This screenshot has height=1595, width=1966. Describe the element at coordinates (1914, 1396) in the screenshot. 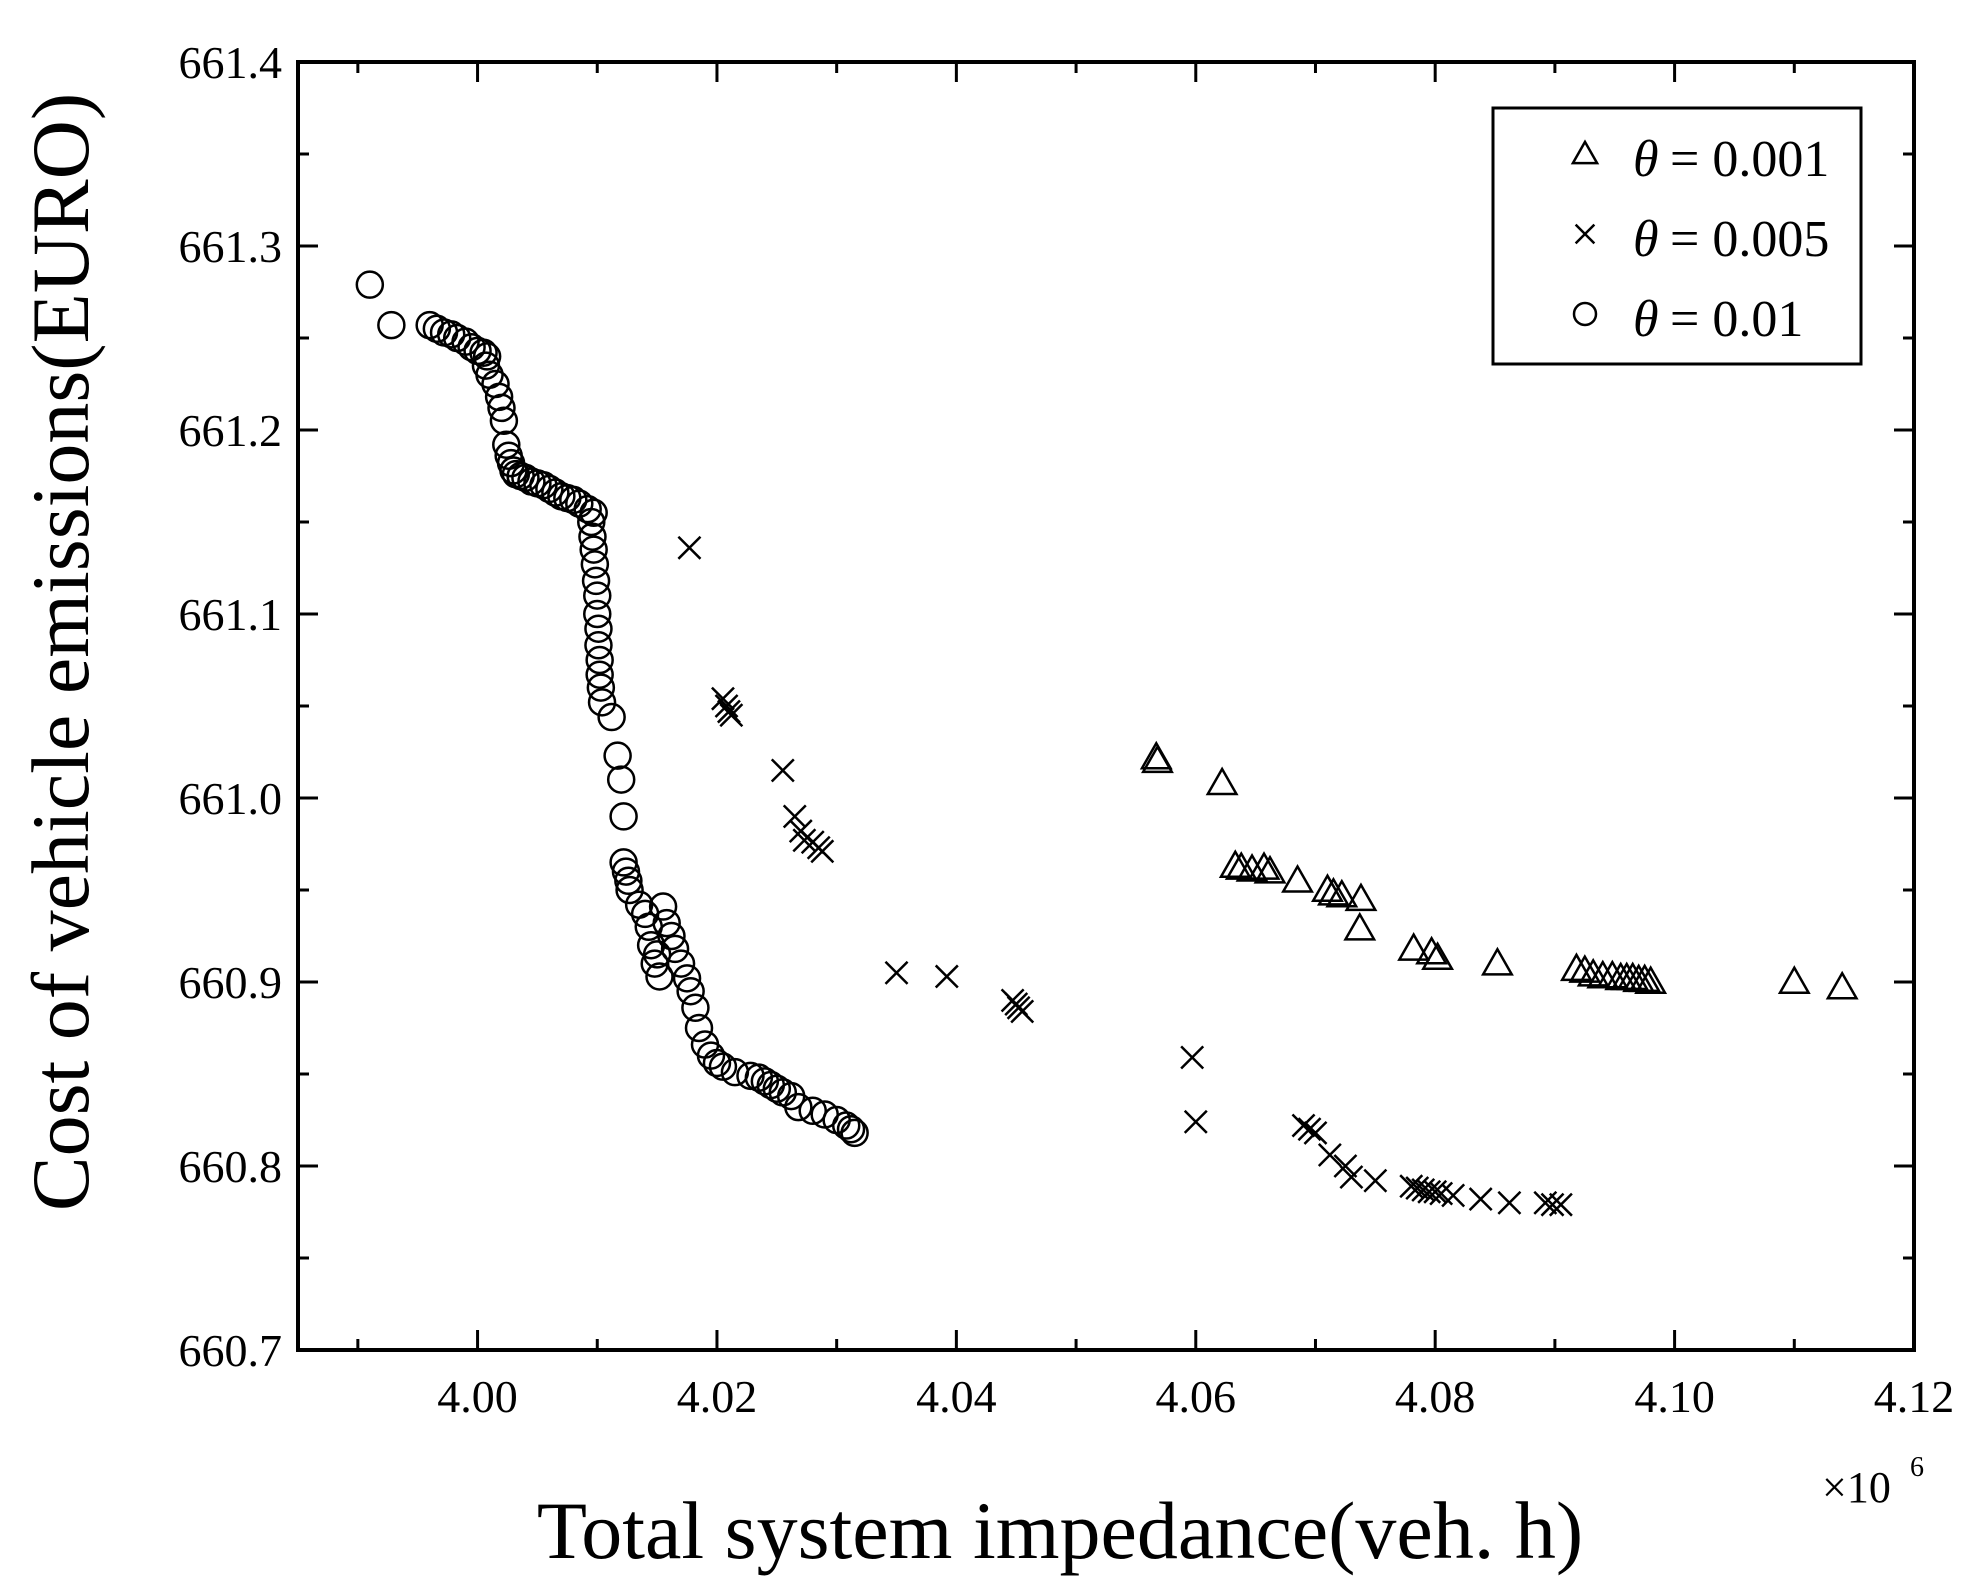

I see `x-tick-label: 4.12` at that location.